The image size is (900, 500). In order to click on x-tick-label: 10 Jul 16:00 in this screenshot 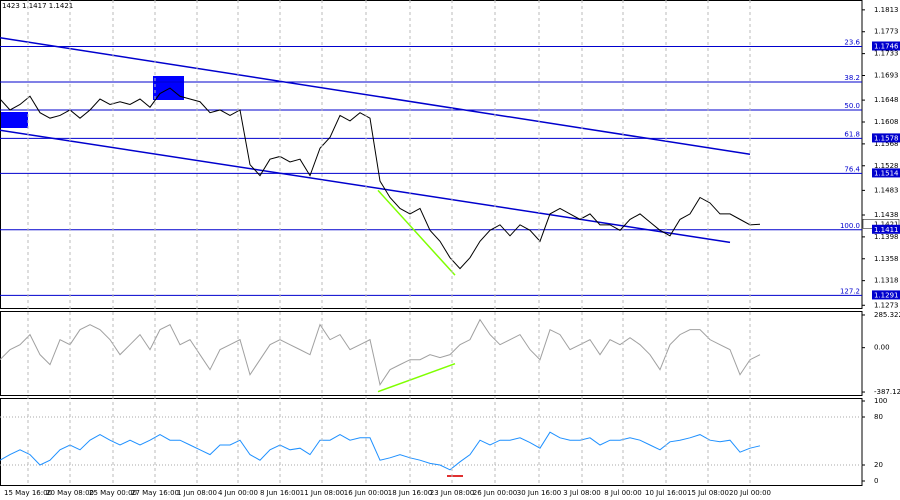, I will do `click(666, 493)`.